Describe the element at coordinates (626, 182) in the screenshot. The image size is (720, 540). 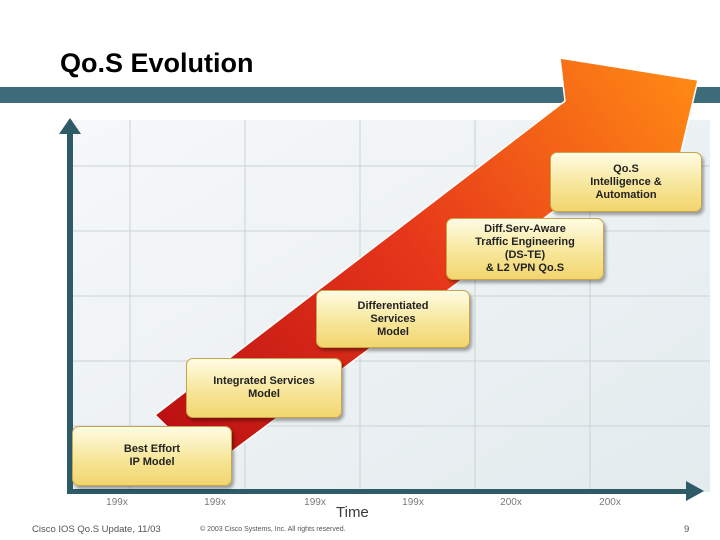
I see `step-qos-intelligence: Qo.S Intelligence & Automation` at that location.